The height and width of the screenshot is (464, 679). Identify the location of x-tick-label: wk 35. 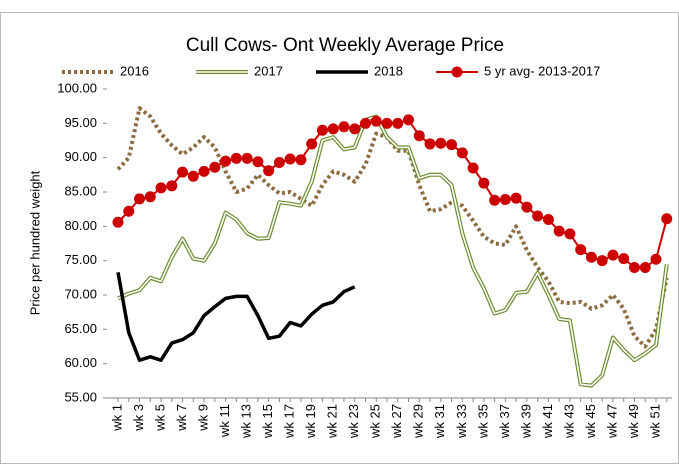
(482, 421).